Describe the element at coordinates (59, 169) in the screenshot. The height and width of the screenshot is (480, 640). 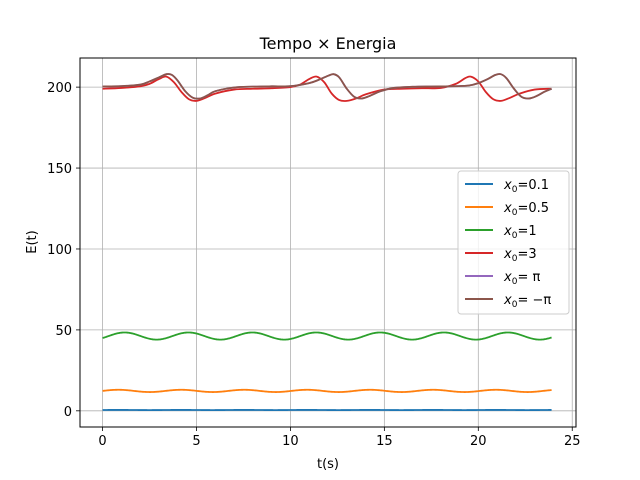
I see `y-tick-label: 150` at that location.